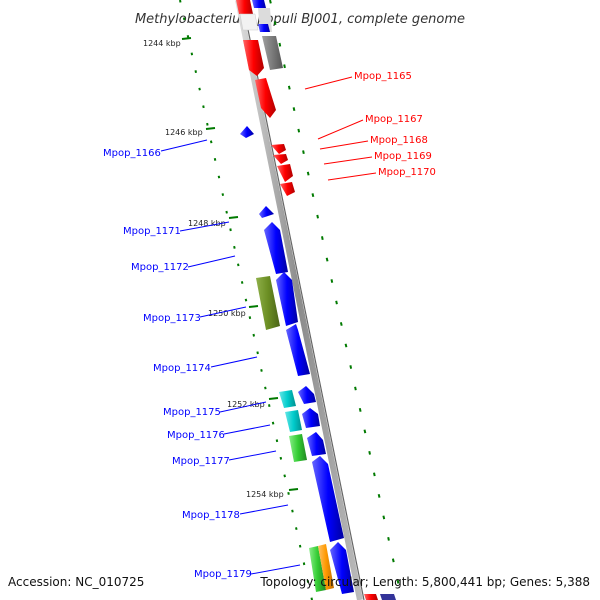 The height and width of the screenshot is (600, 600). Describe the element at coordinates (264, 28) in the screenshot. I see `gene-feature-top-blue2` at that location.